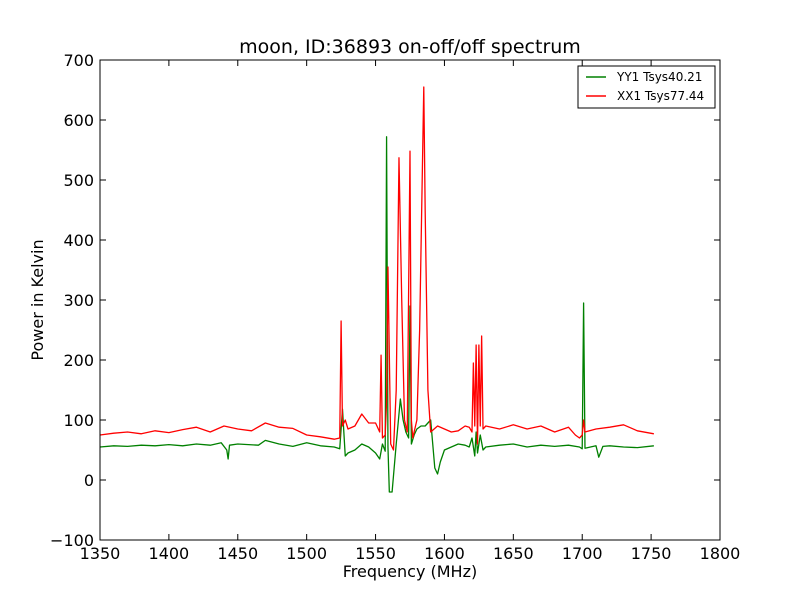 This screenshot has width=800, height=600. What do you see at coordinates (582, 553) in the screenshot?
I see `x-tick-label: 1700` at bounding box center [582, 553].